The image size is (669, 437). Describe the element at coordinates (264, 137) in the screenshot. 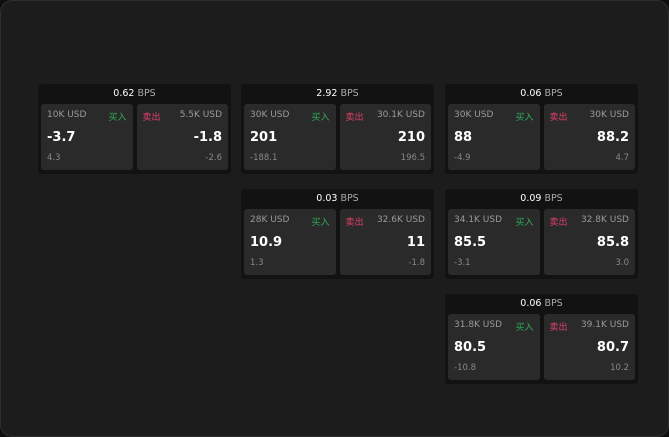

I see `bid-price: 201` at that location.